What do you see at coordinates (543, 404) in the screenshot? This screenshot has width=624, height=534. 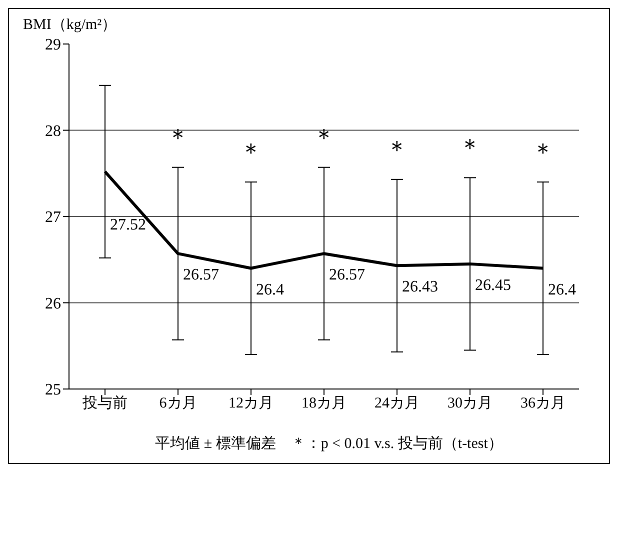 I see `x-tick-label: 36カ月` at bounding box center [543, 404].